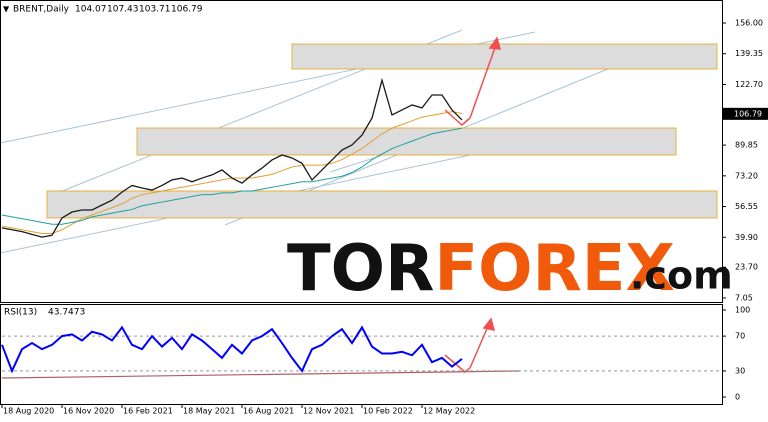 The image size is (768, 422). Describe the element at coordinates (66, 313) in the screenshot. I see `rsi-value: 43.7473` at that location.